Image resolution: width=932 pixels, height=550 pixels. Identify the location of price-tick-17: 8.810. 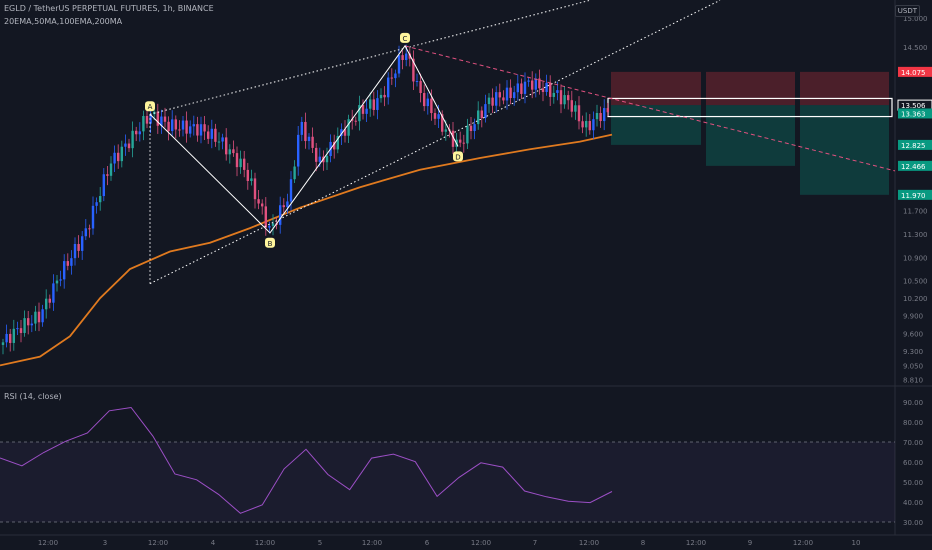
(913, 380).